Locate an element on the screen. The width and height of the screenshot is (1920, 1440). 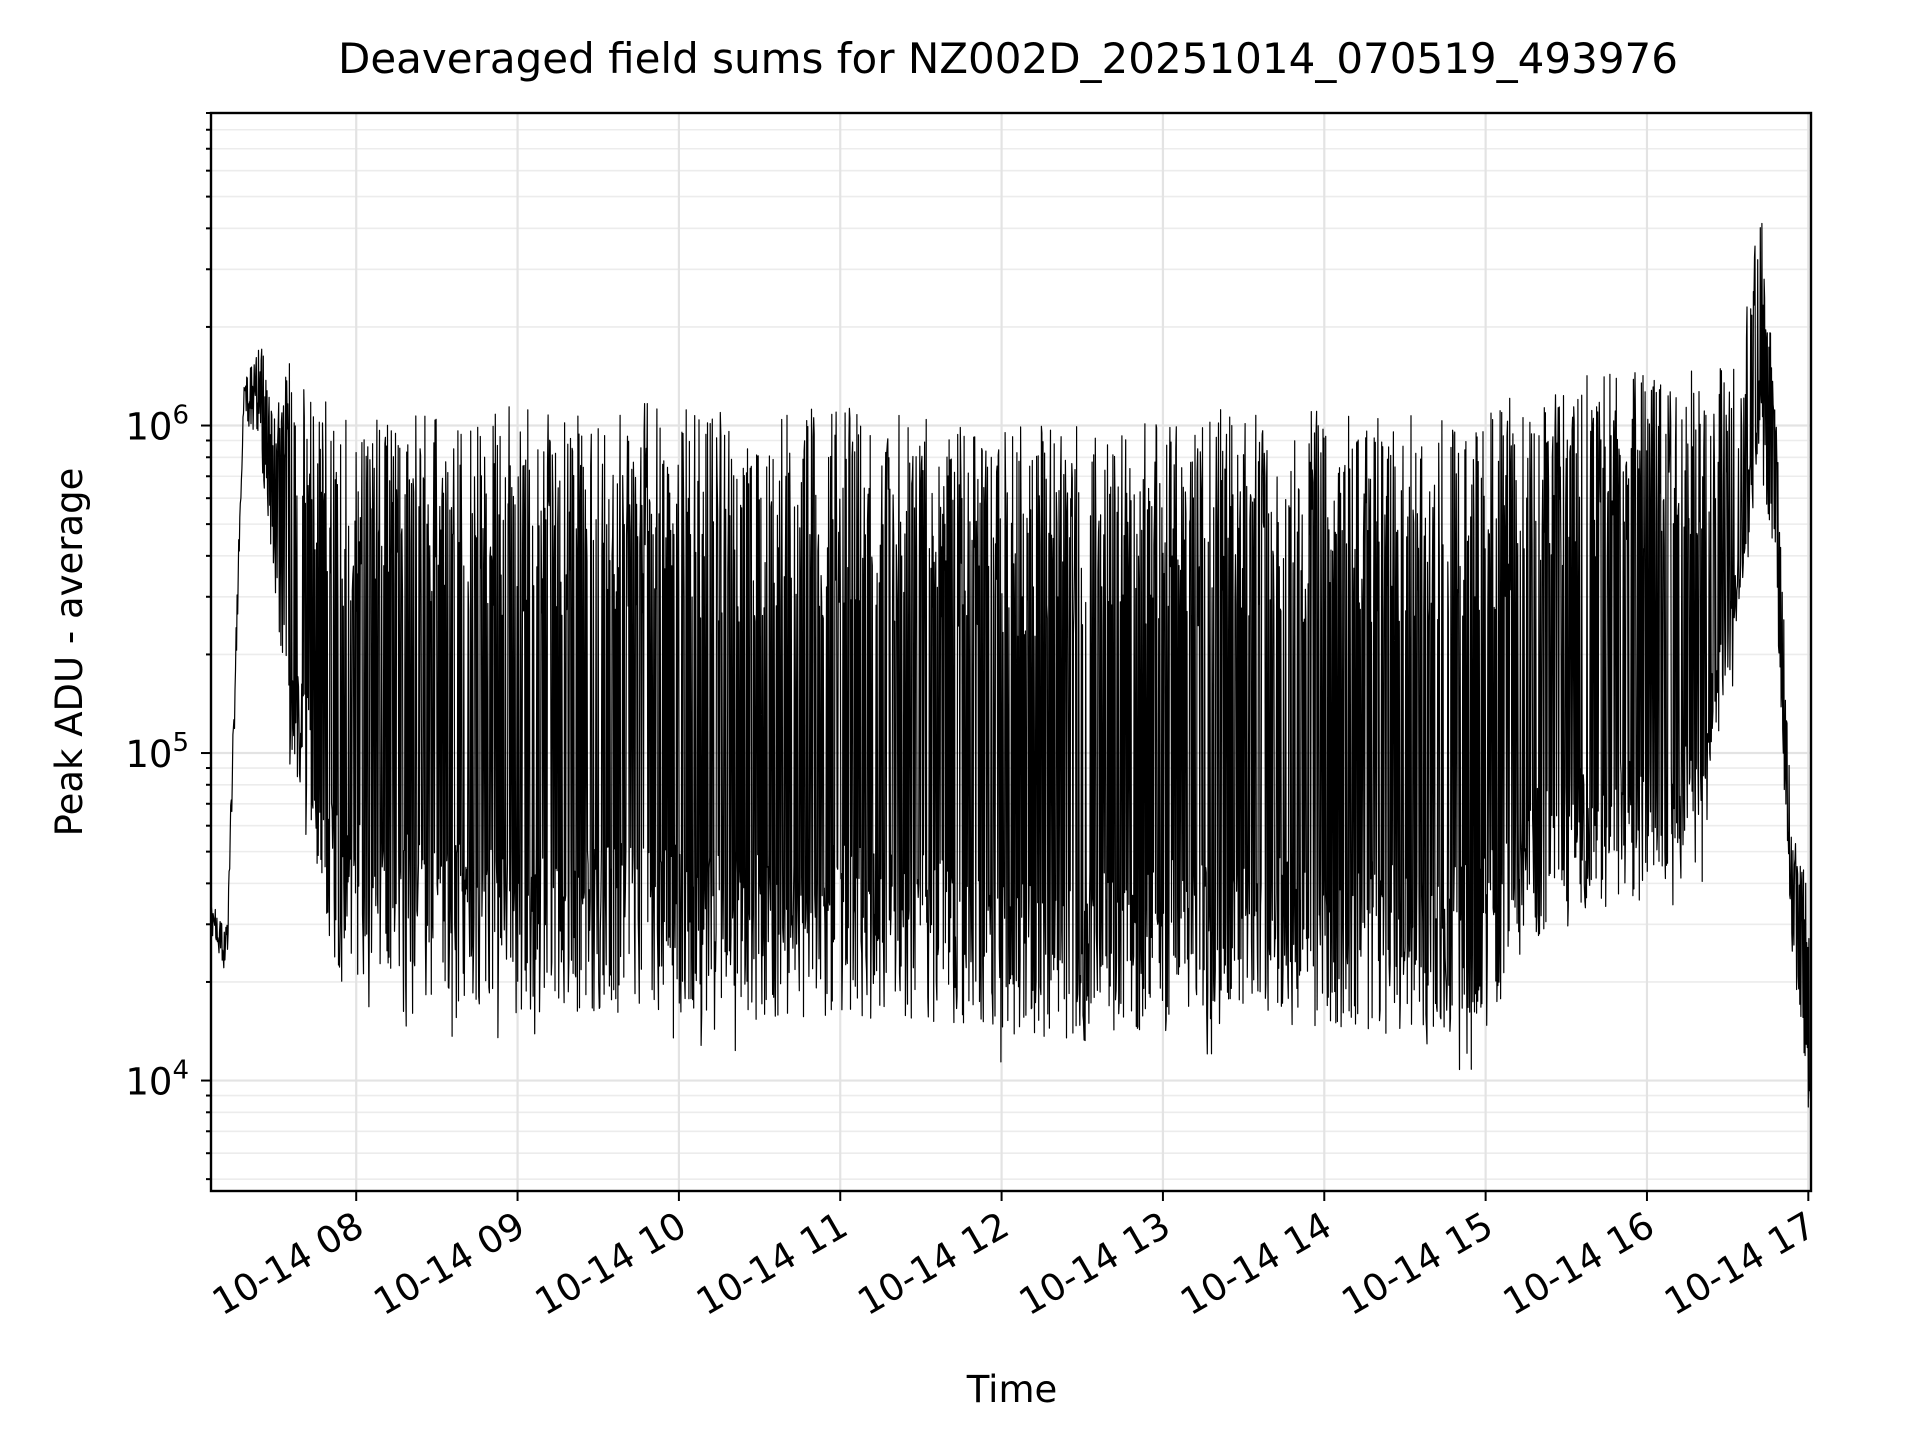
y-tick-label: 104 is located at coordinates (157, 1080).